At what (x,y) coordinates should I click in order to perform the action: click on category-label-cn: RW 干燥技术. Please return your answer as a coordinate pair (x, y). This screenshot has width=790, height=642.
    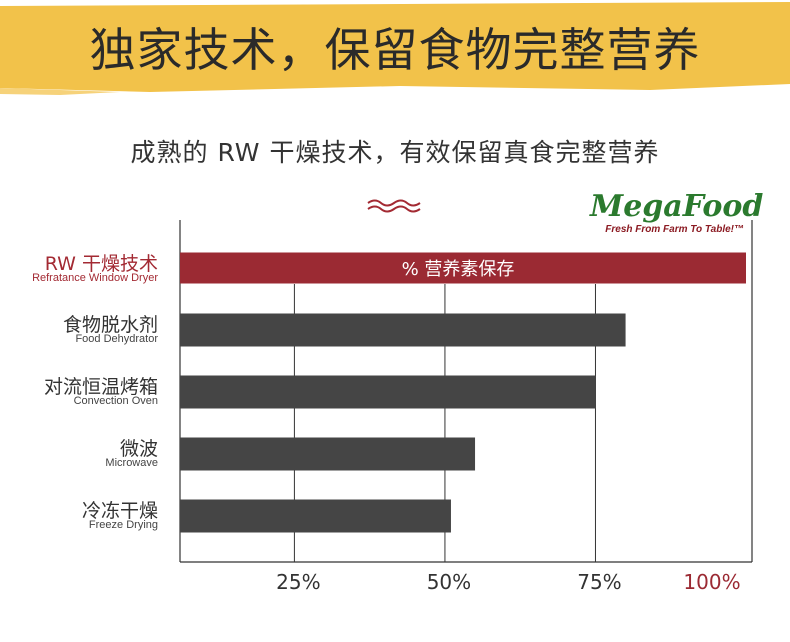
    Looking at the image, I should click on (101, 264).